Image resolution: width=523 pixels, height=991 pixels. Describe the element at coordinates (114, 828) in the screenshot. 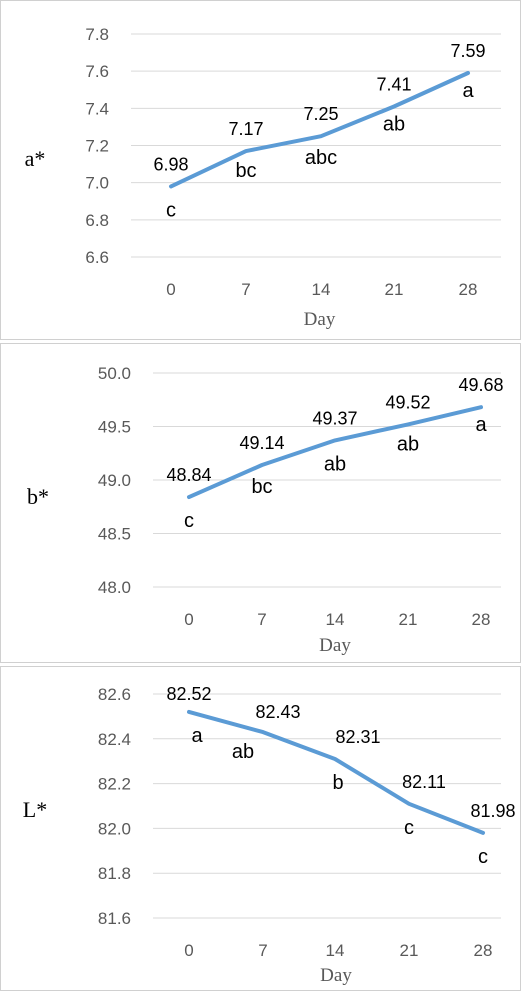

I see `y-tick-label: 82.0` at that location.